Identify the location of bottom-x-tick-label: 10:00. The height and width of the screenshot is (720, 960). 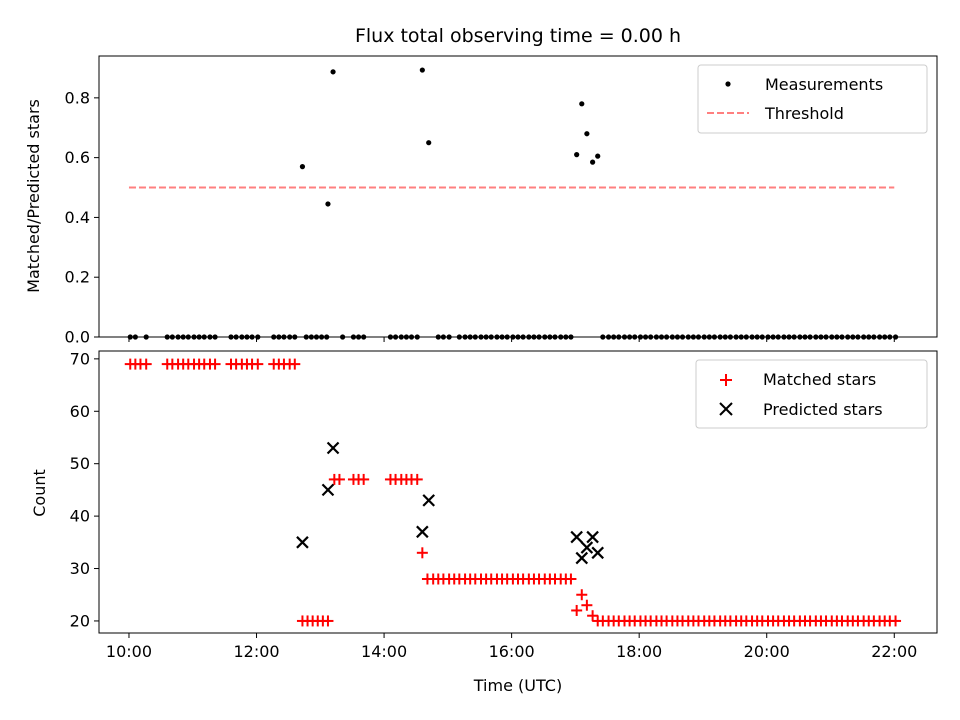
(129, 651).